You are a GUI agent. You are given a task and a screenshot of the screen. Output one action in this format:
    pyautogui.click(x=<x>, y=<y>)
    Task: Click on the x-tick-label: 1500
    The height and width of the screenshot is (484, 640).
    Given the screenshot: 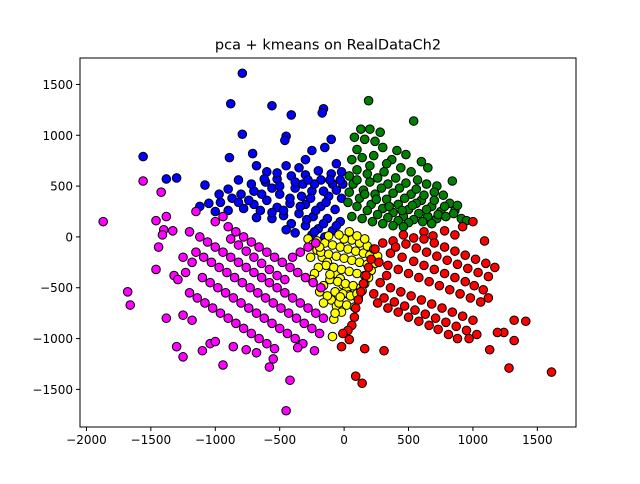 What is the action you would take?
    pyautogui.click(x=537, y=440)
    